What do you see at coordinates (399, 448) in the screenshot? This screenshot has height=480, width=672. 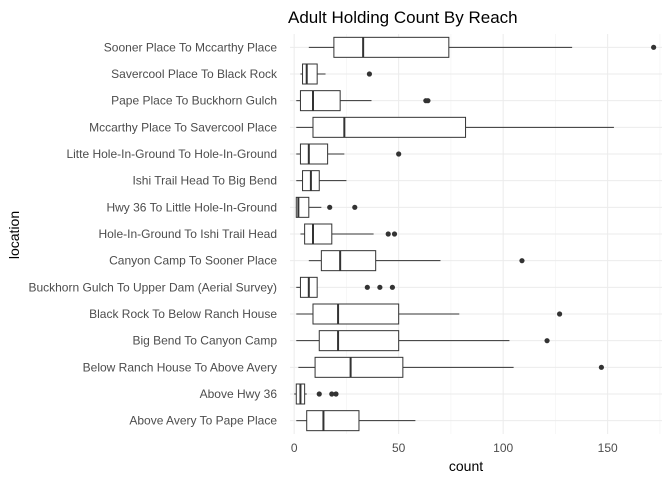 I see `x-tick-label: 50` at bounding box center [399, 448].